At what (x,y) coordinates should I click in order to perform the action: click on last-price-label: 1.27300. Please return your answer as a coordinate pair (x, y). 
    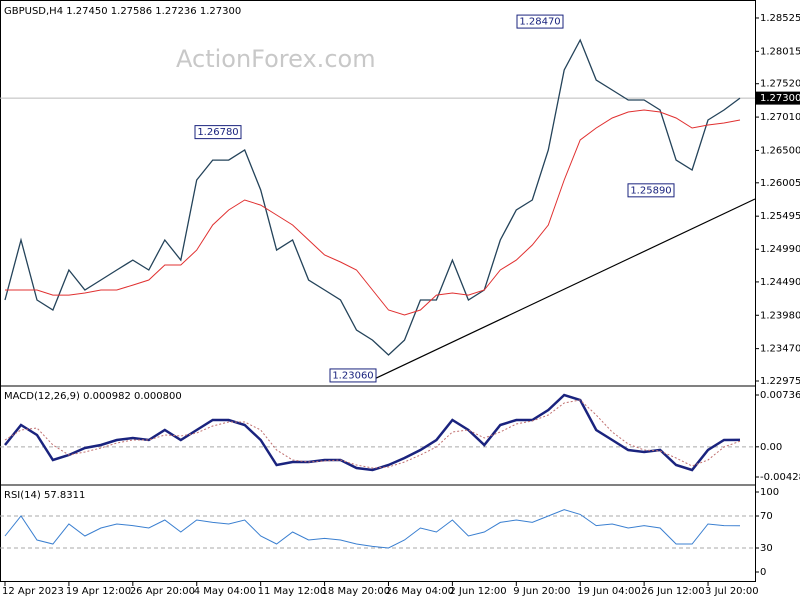
    Looking at the image, I should click on (780, 98).